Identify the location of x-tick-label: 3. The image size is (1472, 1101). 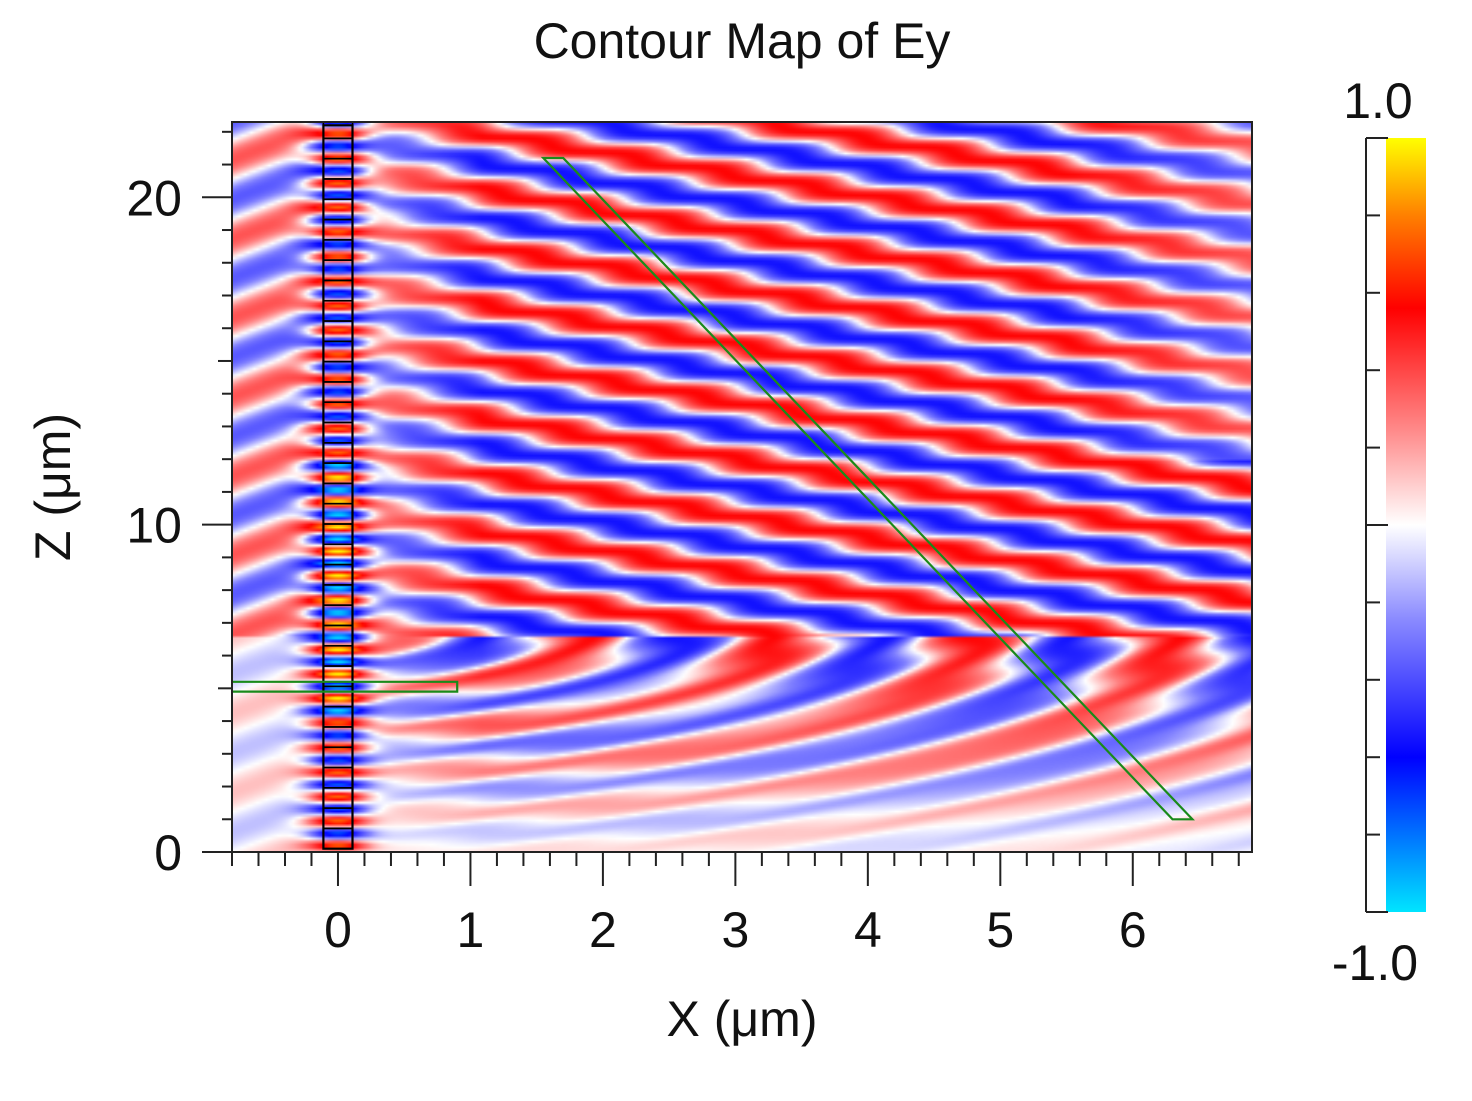
(735, 930).